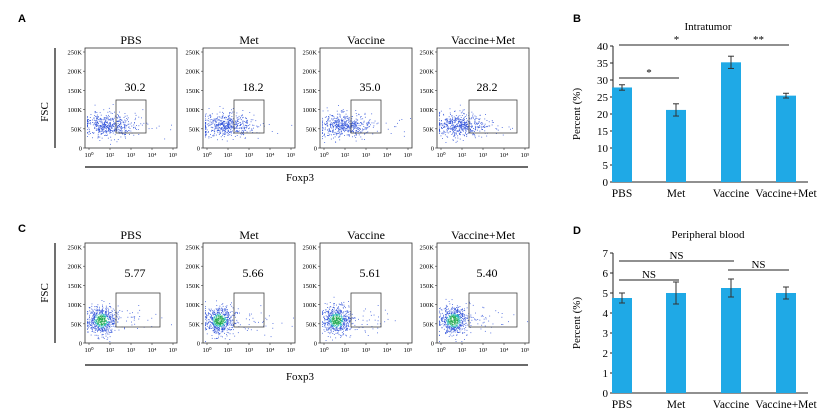  I want to click on flow-gate-percent: 5.40, so click(487, 273).